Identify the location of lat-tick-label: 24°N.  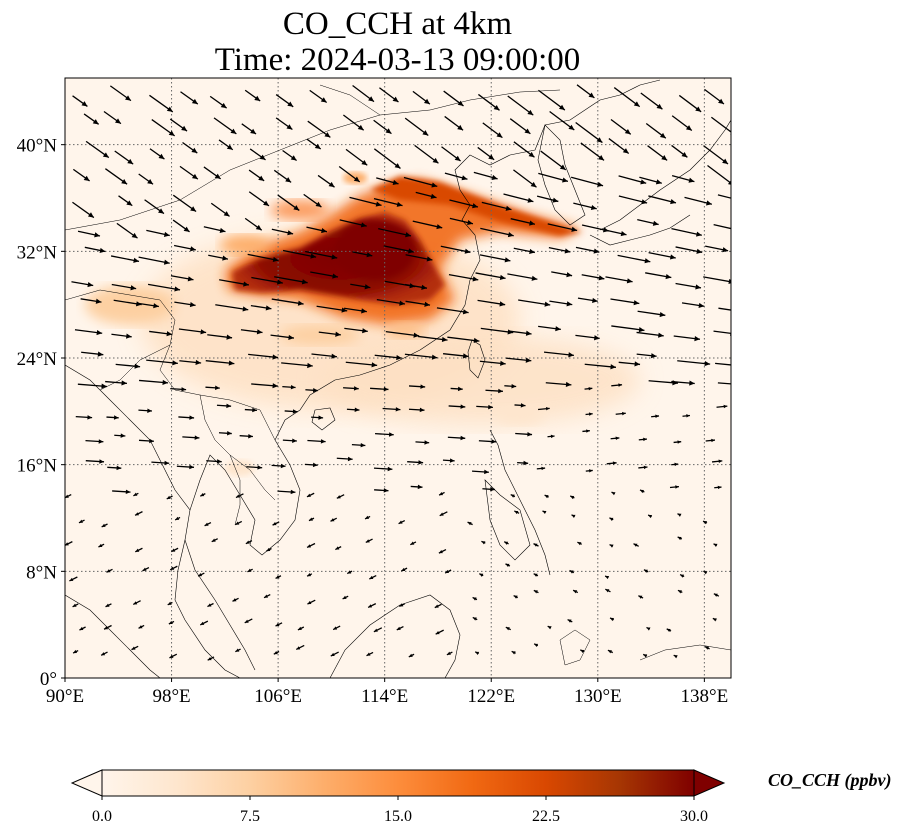
(37, 359).